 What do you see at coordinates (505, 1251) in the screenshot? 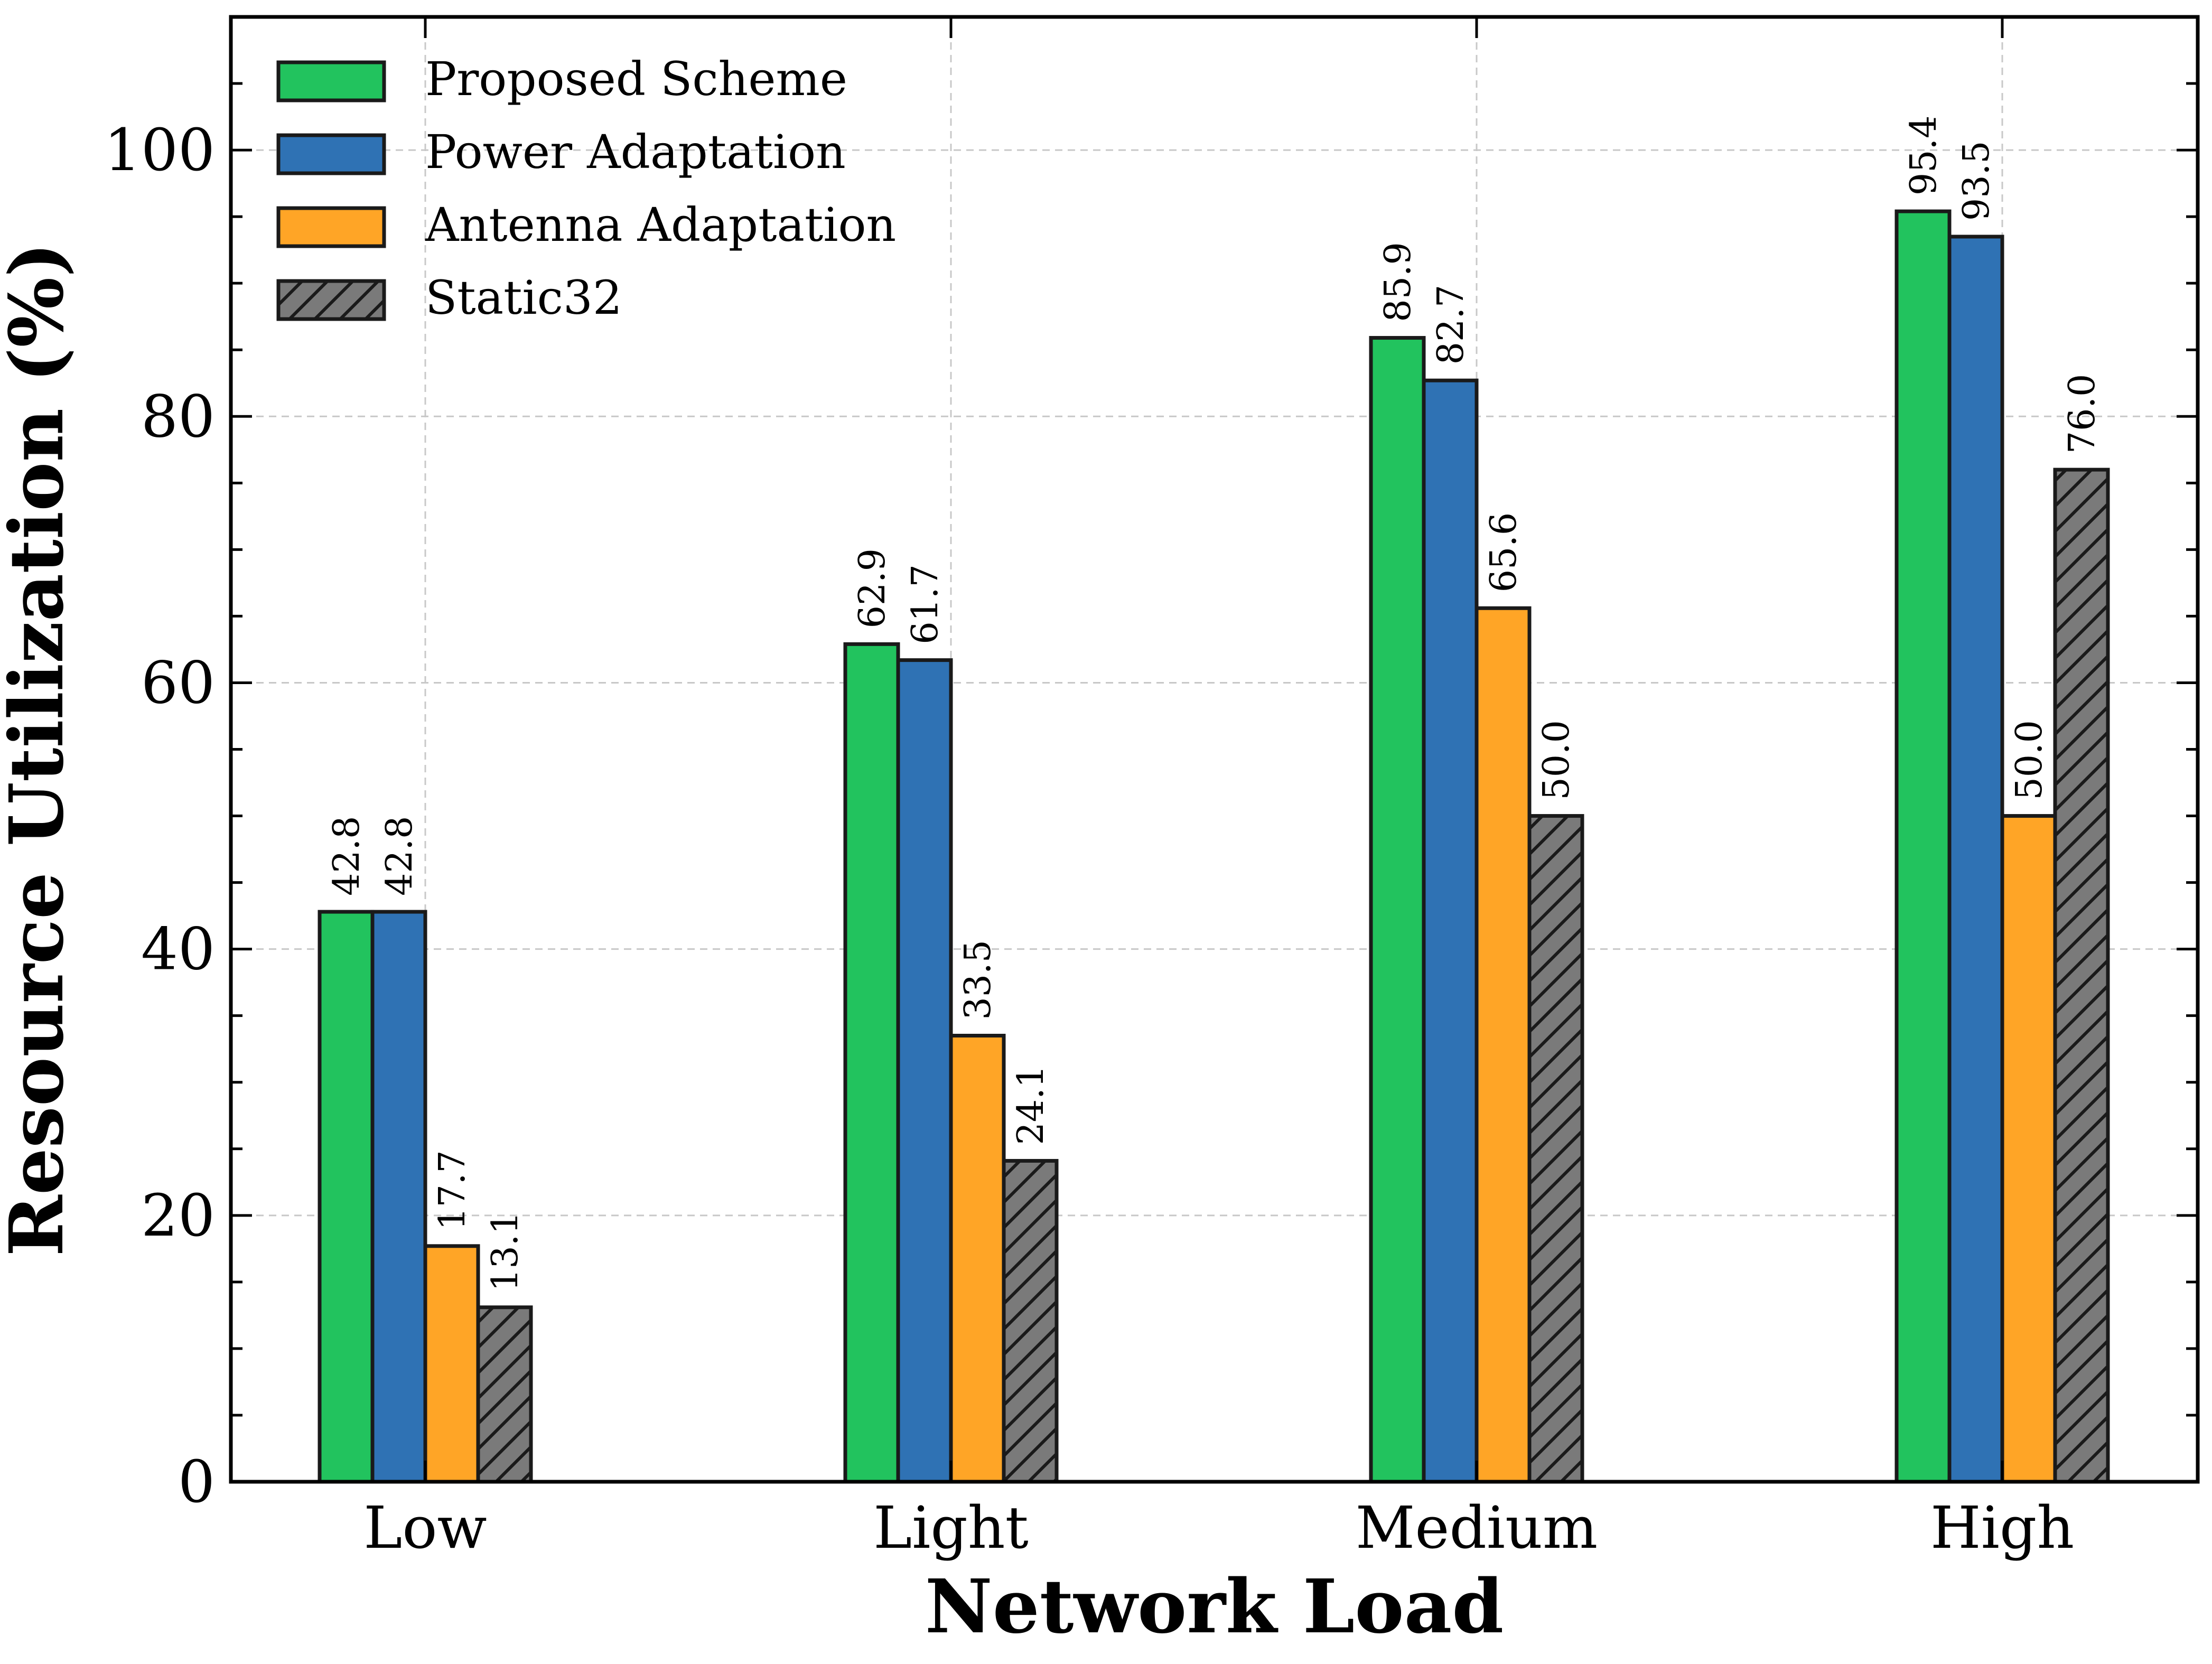
I see `value-label-static32-low: 13.1` at bounding box center [505, 1251].